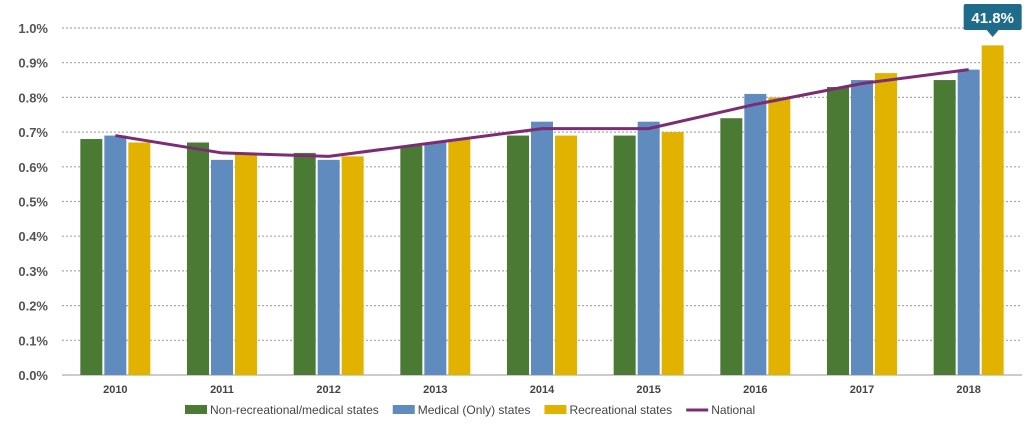 This screenshot has height=427, width=1033. I want to click on y-tick-label: 1.0%, so click(33, 28).